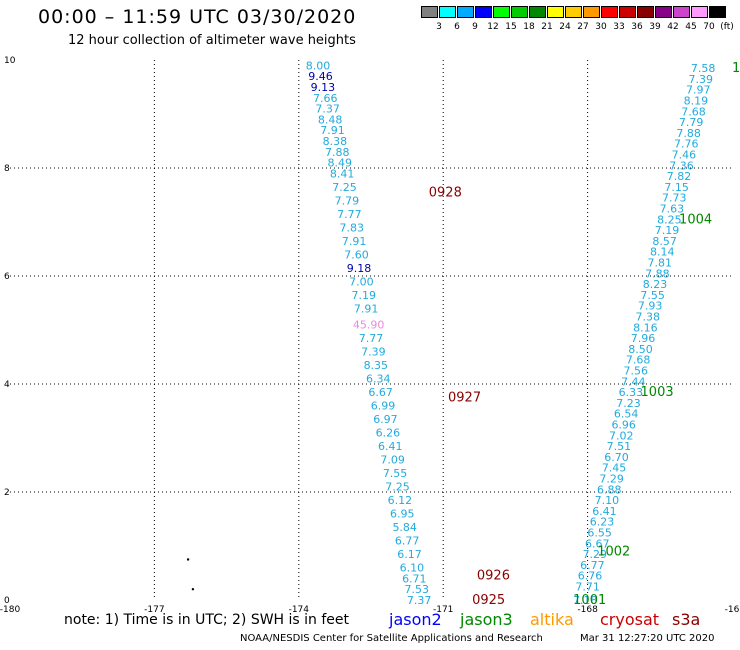 This screenshot has height=650, width=740. I want to click on time-label: 1, so click(736, 68).